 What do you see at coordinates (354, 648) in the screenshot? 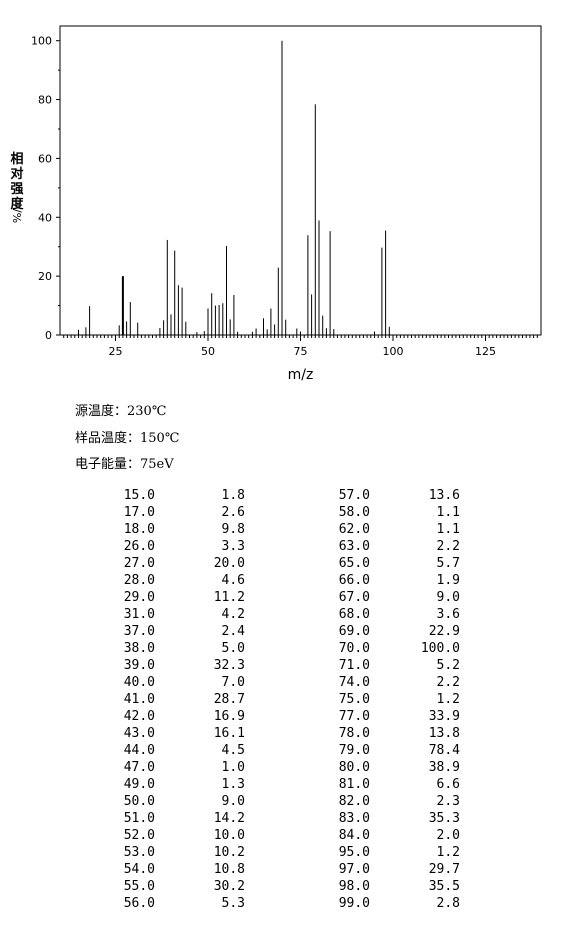
I see `mz-cell: 70.0` at bounding box center [354, 648].